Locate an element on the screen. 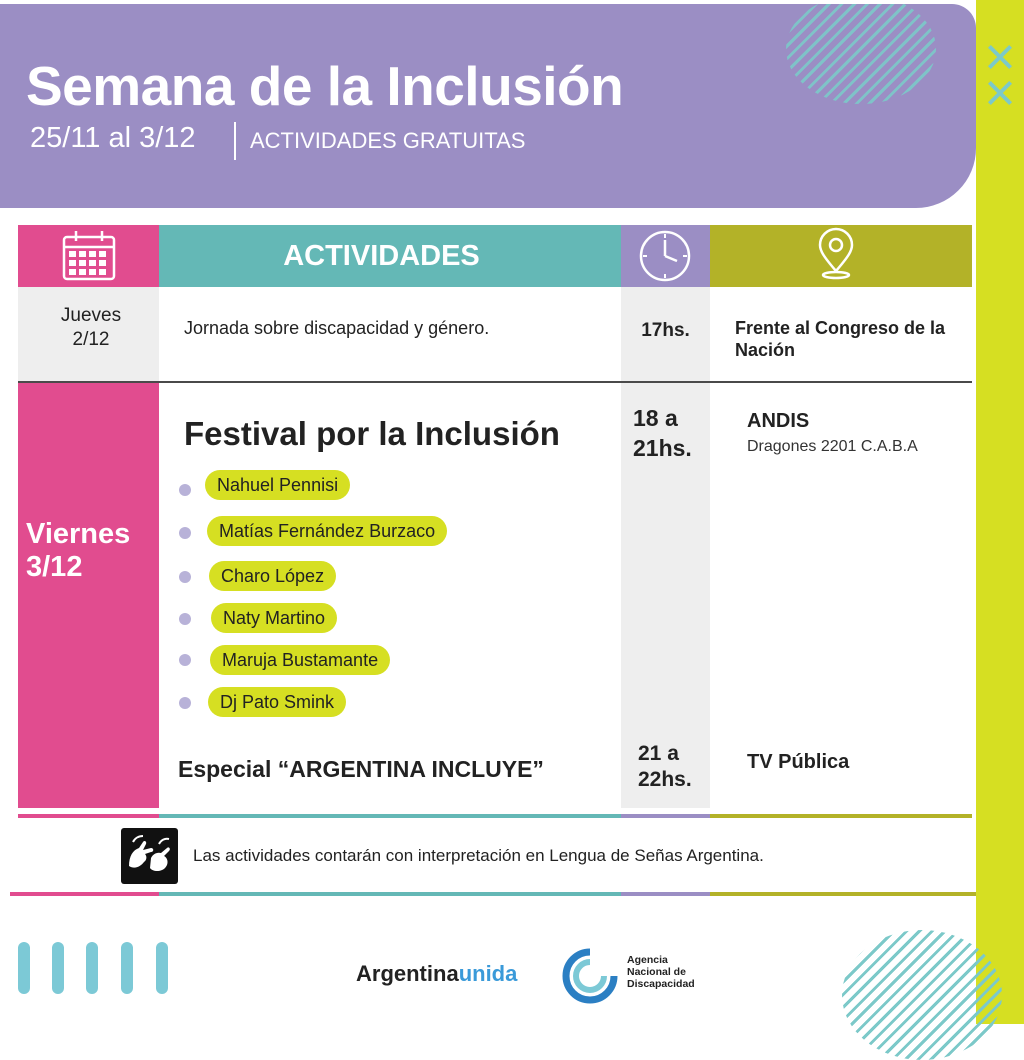  calendar-header-cell is located at coordinates (88, 256).